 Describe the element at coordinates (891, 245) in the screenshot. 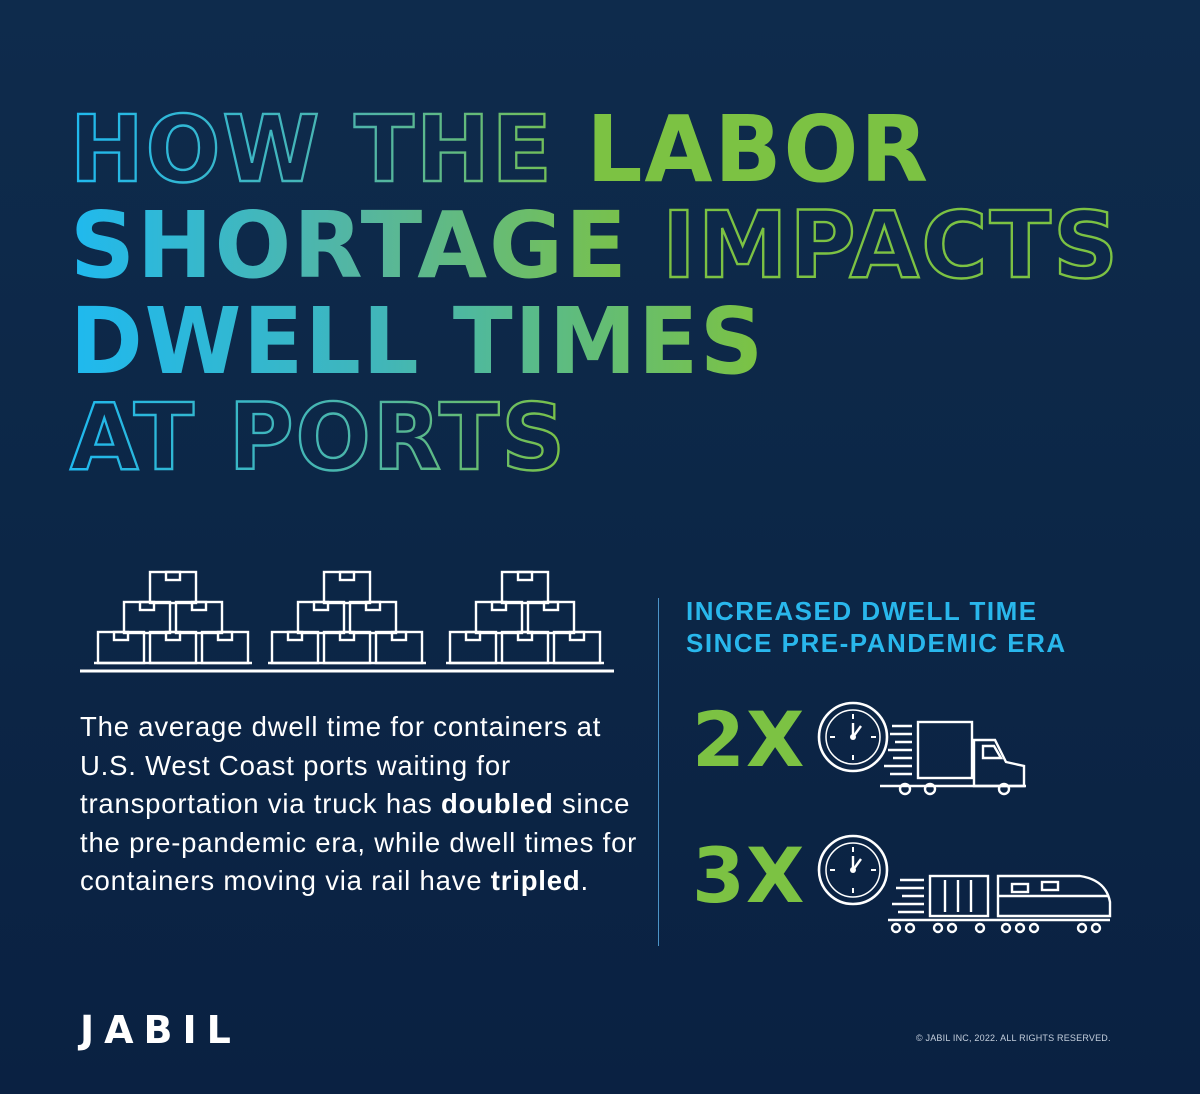

I see `title-line2-outline: IMPACTS` at that location.